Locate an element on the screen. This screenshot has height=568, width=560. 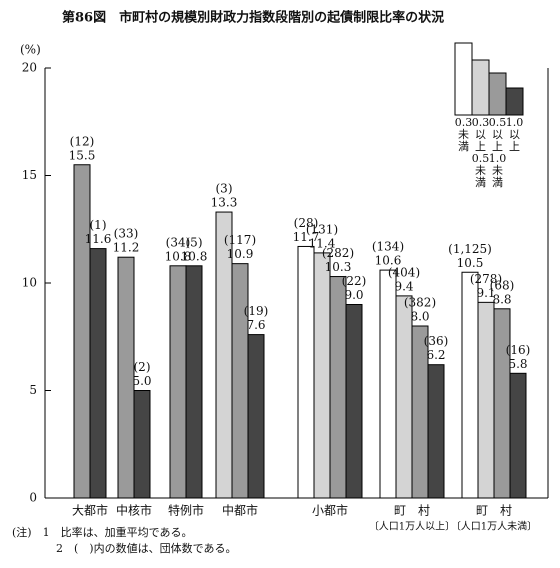
value-label: 10.9 is located at coordinates (240, 254).